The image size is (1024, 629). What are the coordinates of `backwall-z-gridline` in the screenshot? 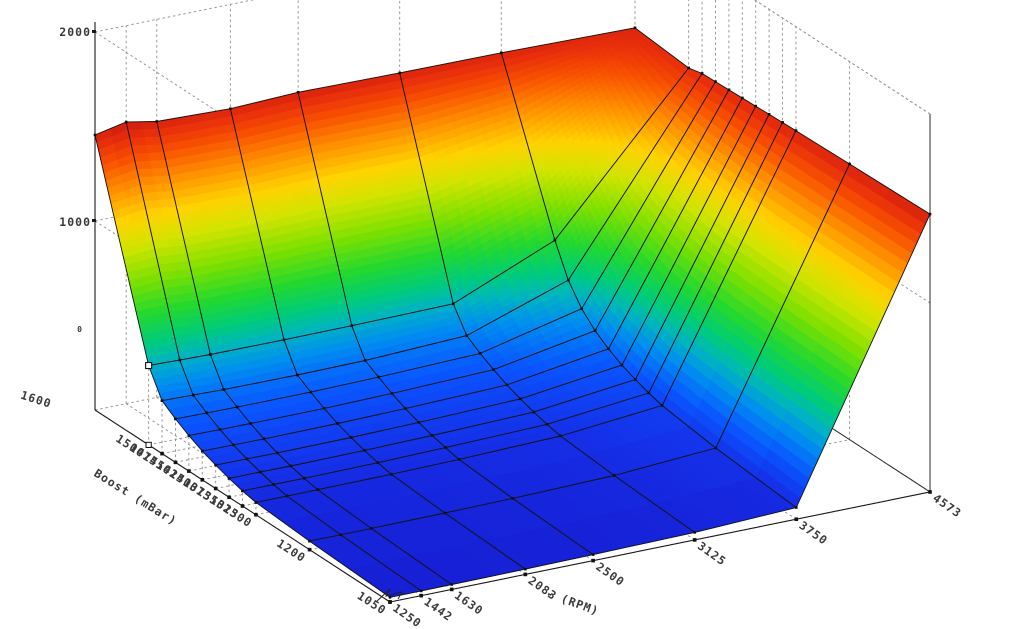 It's located at (174, 16).